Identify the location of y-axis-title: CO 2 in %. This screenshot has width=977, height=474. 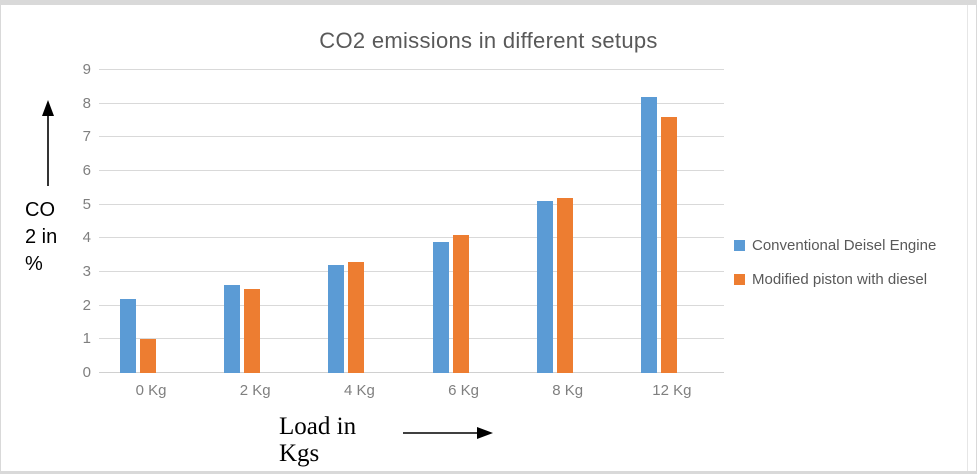
(41, 237).